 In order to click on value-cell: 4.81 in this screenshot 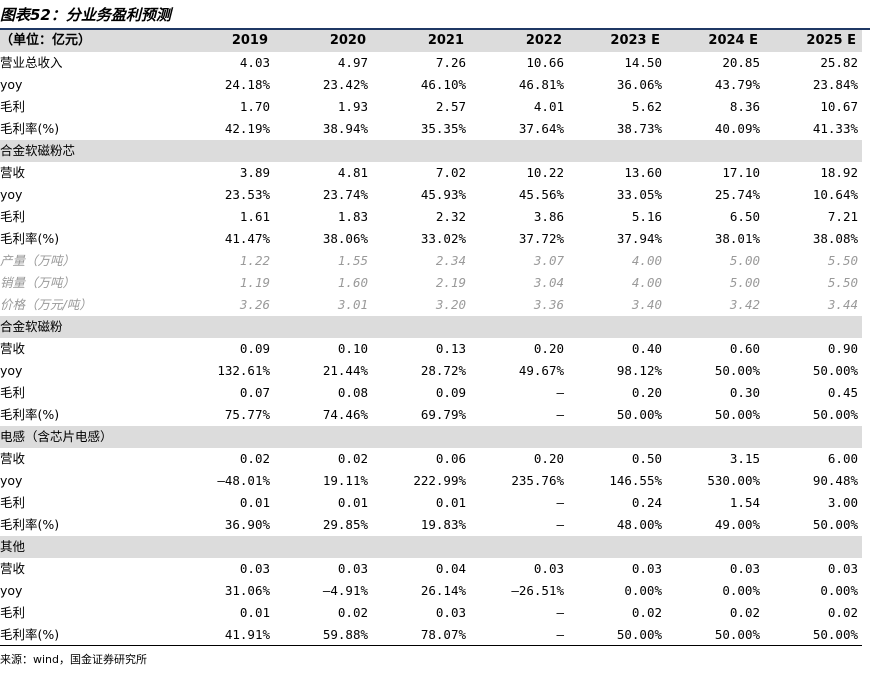, I will do `click(352, 172)`.